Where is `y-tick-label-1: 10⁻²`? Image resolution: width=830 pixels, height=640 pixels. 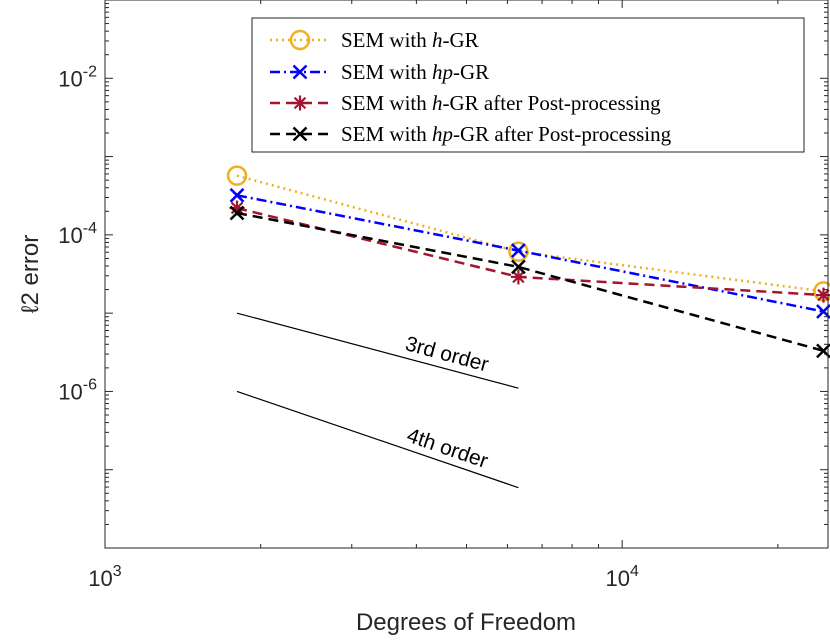
y-tick-label-1: 10⁻² is located at coordinates (77, 77).